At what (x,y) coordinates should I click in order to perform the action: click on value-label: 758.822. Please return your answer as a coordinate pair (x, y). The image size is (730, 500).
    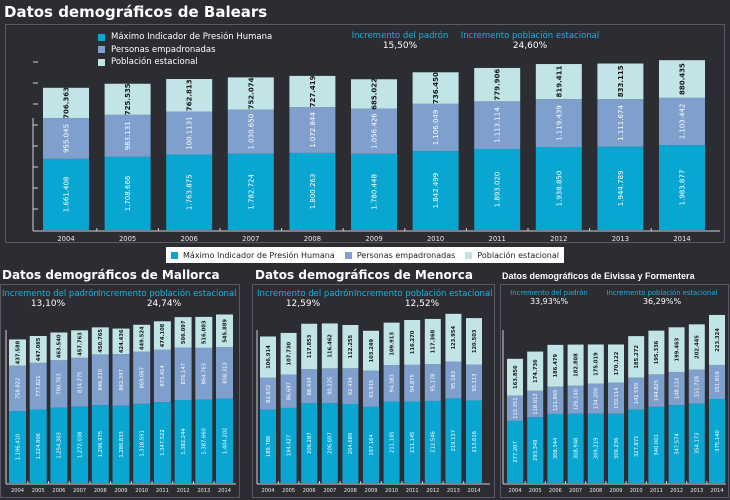
    Looking at the image, I should click on (18, 388).